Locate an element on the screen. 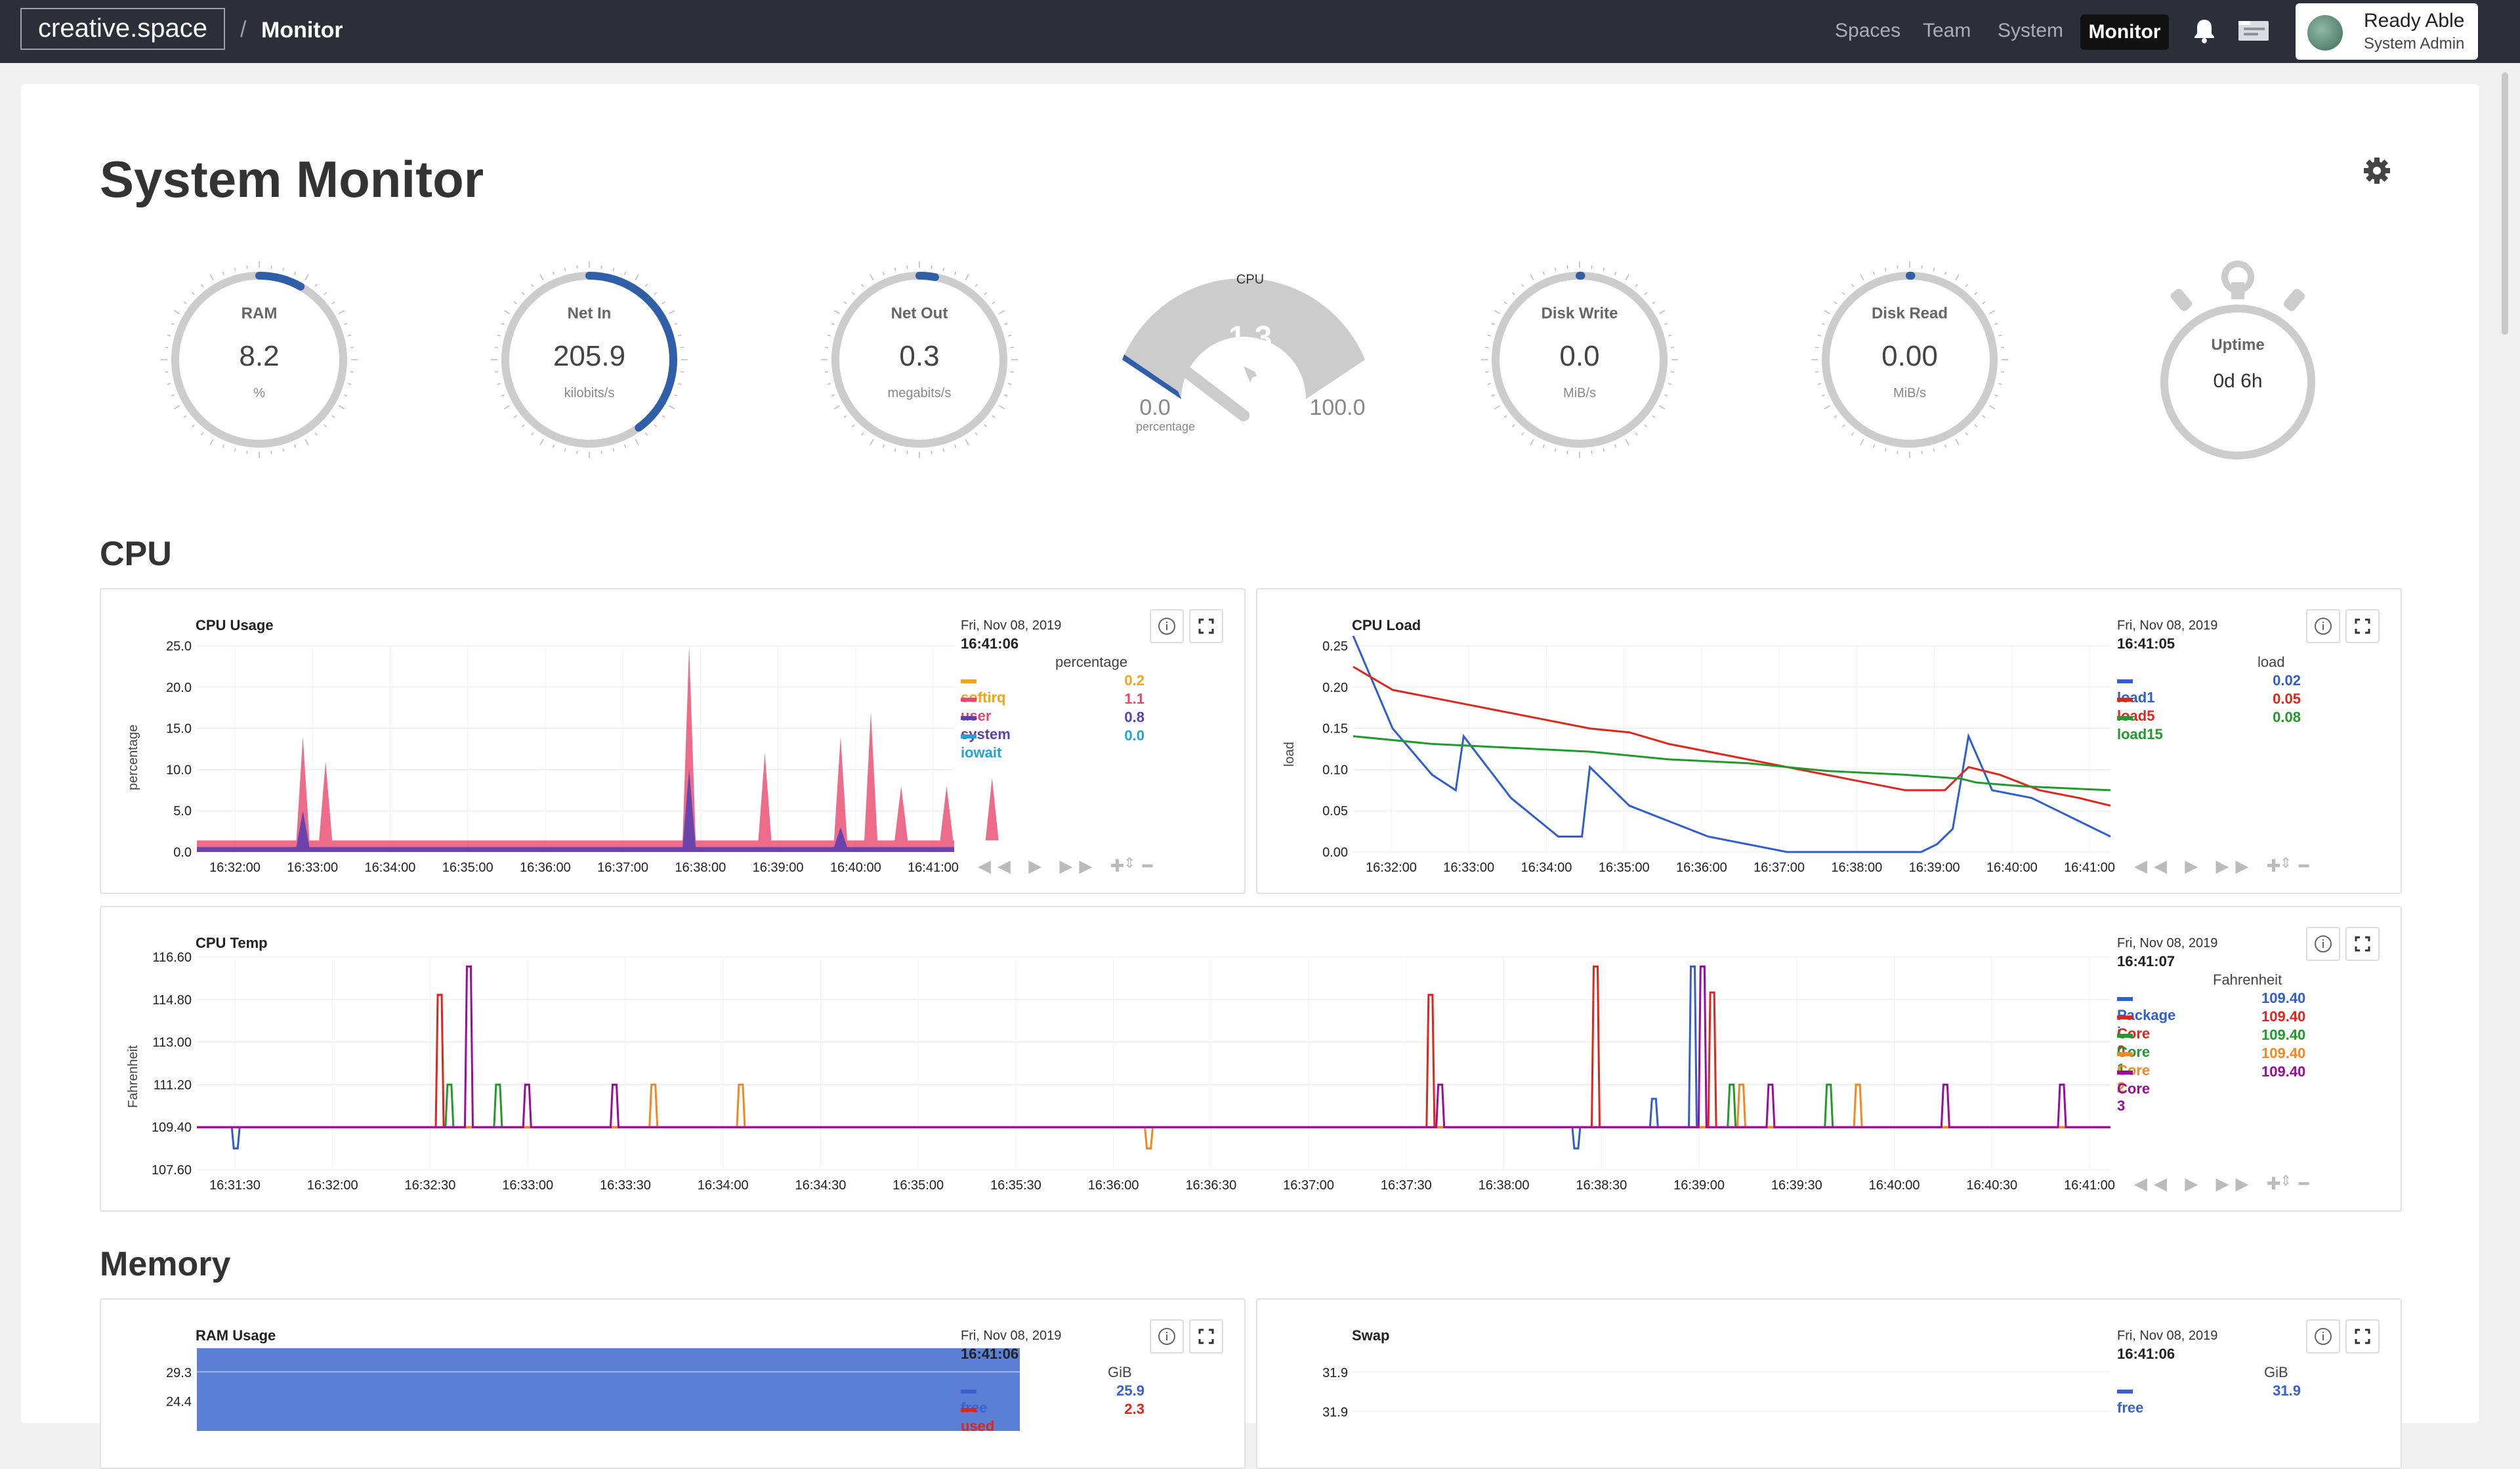 The width and height of the screenshot is (2520, 1469). line-series-temp is located at coordinates (1153, 1057).